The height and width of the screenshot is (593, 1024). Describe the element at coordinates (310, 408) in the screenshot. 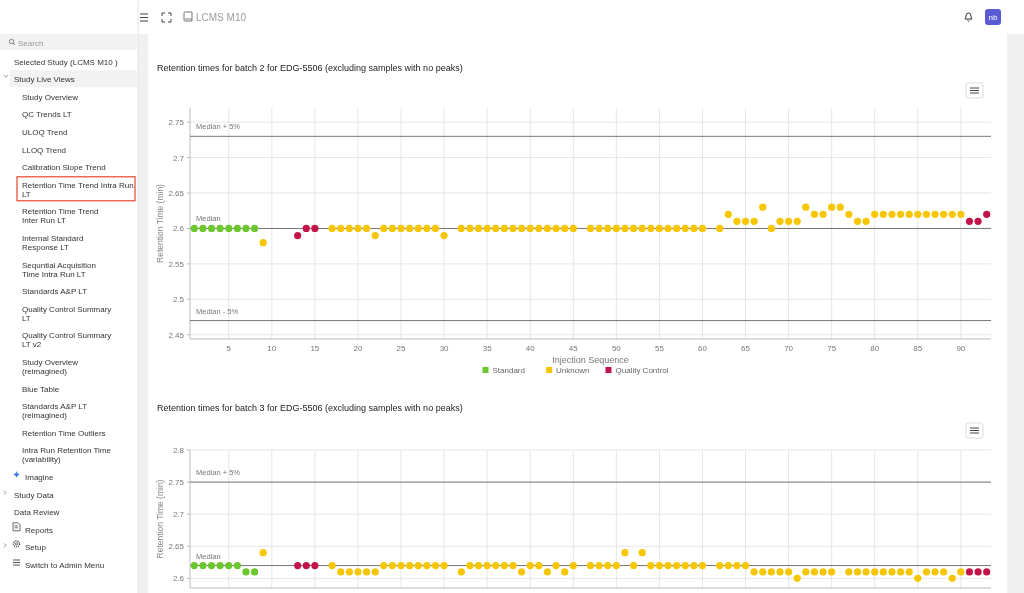

I see `chart-title: Retention times for batch 3 for EDG-5506 (excluding samples with no peaks)` at that location.